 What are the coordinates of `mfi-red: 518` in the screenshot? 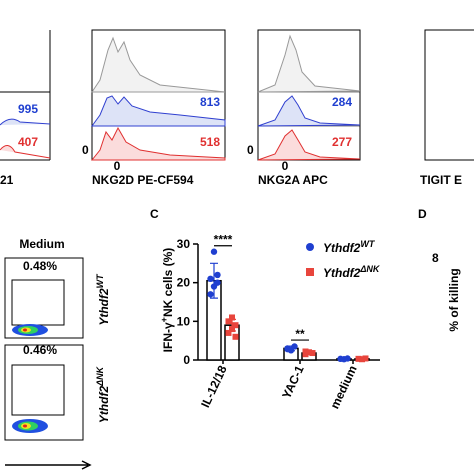 It's located at (210, 142).